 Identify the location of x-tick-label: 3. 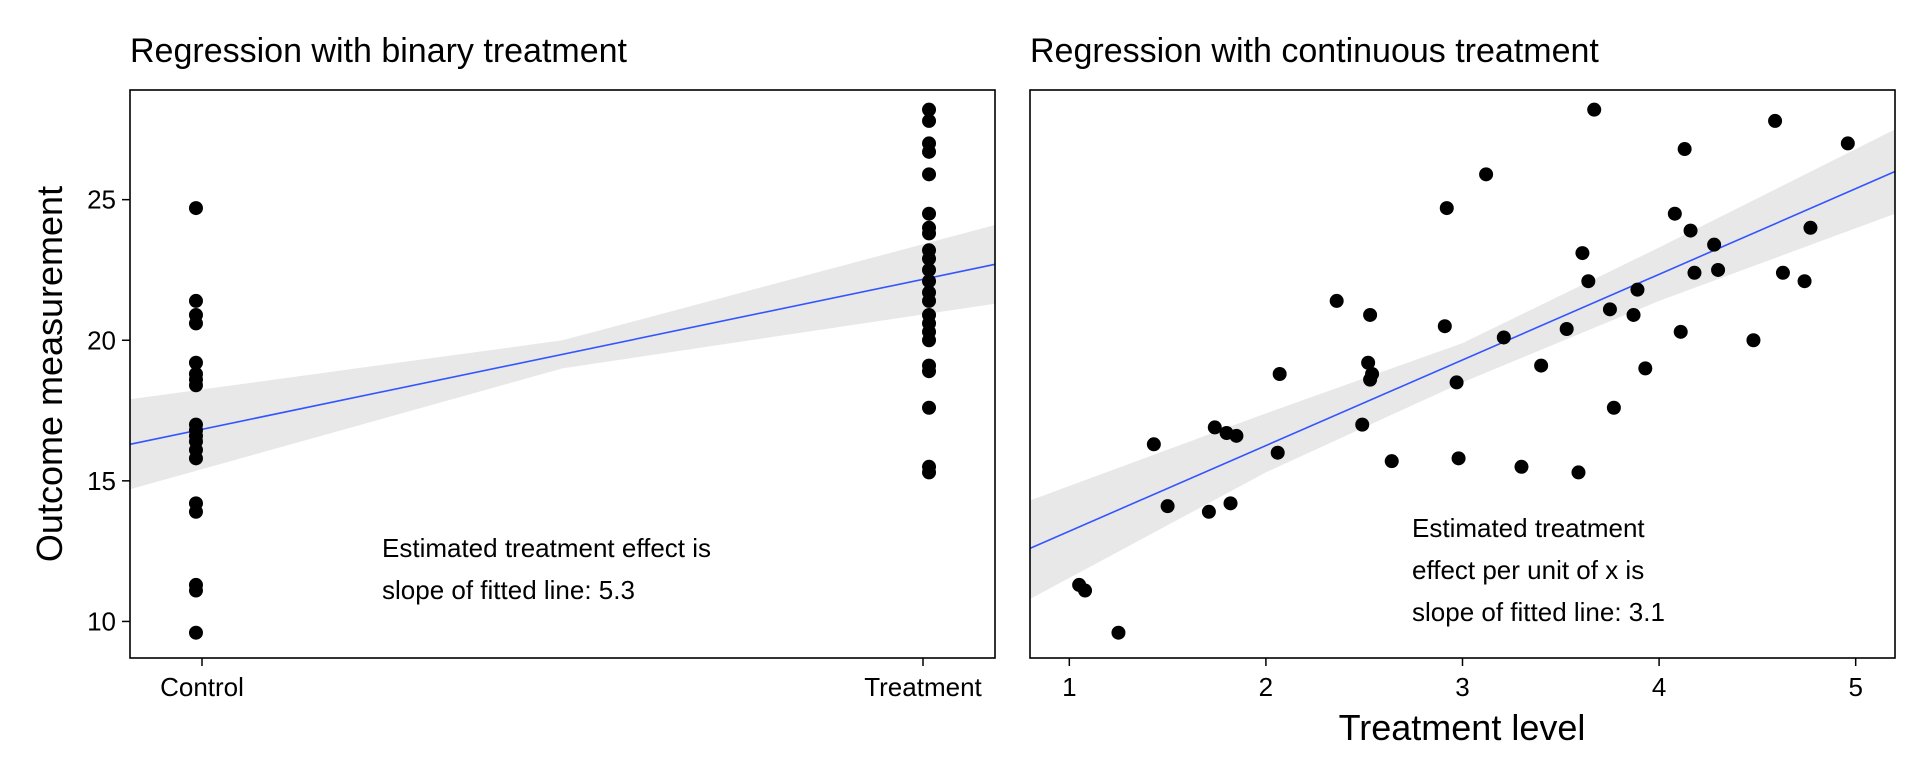
(1462, 687).